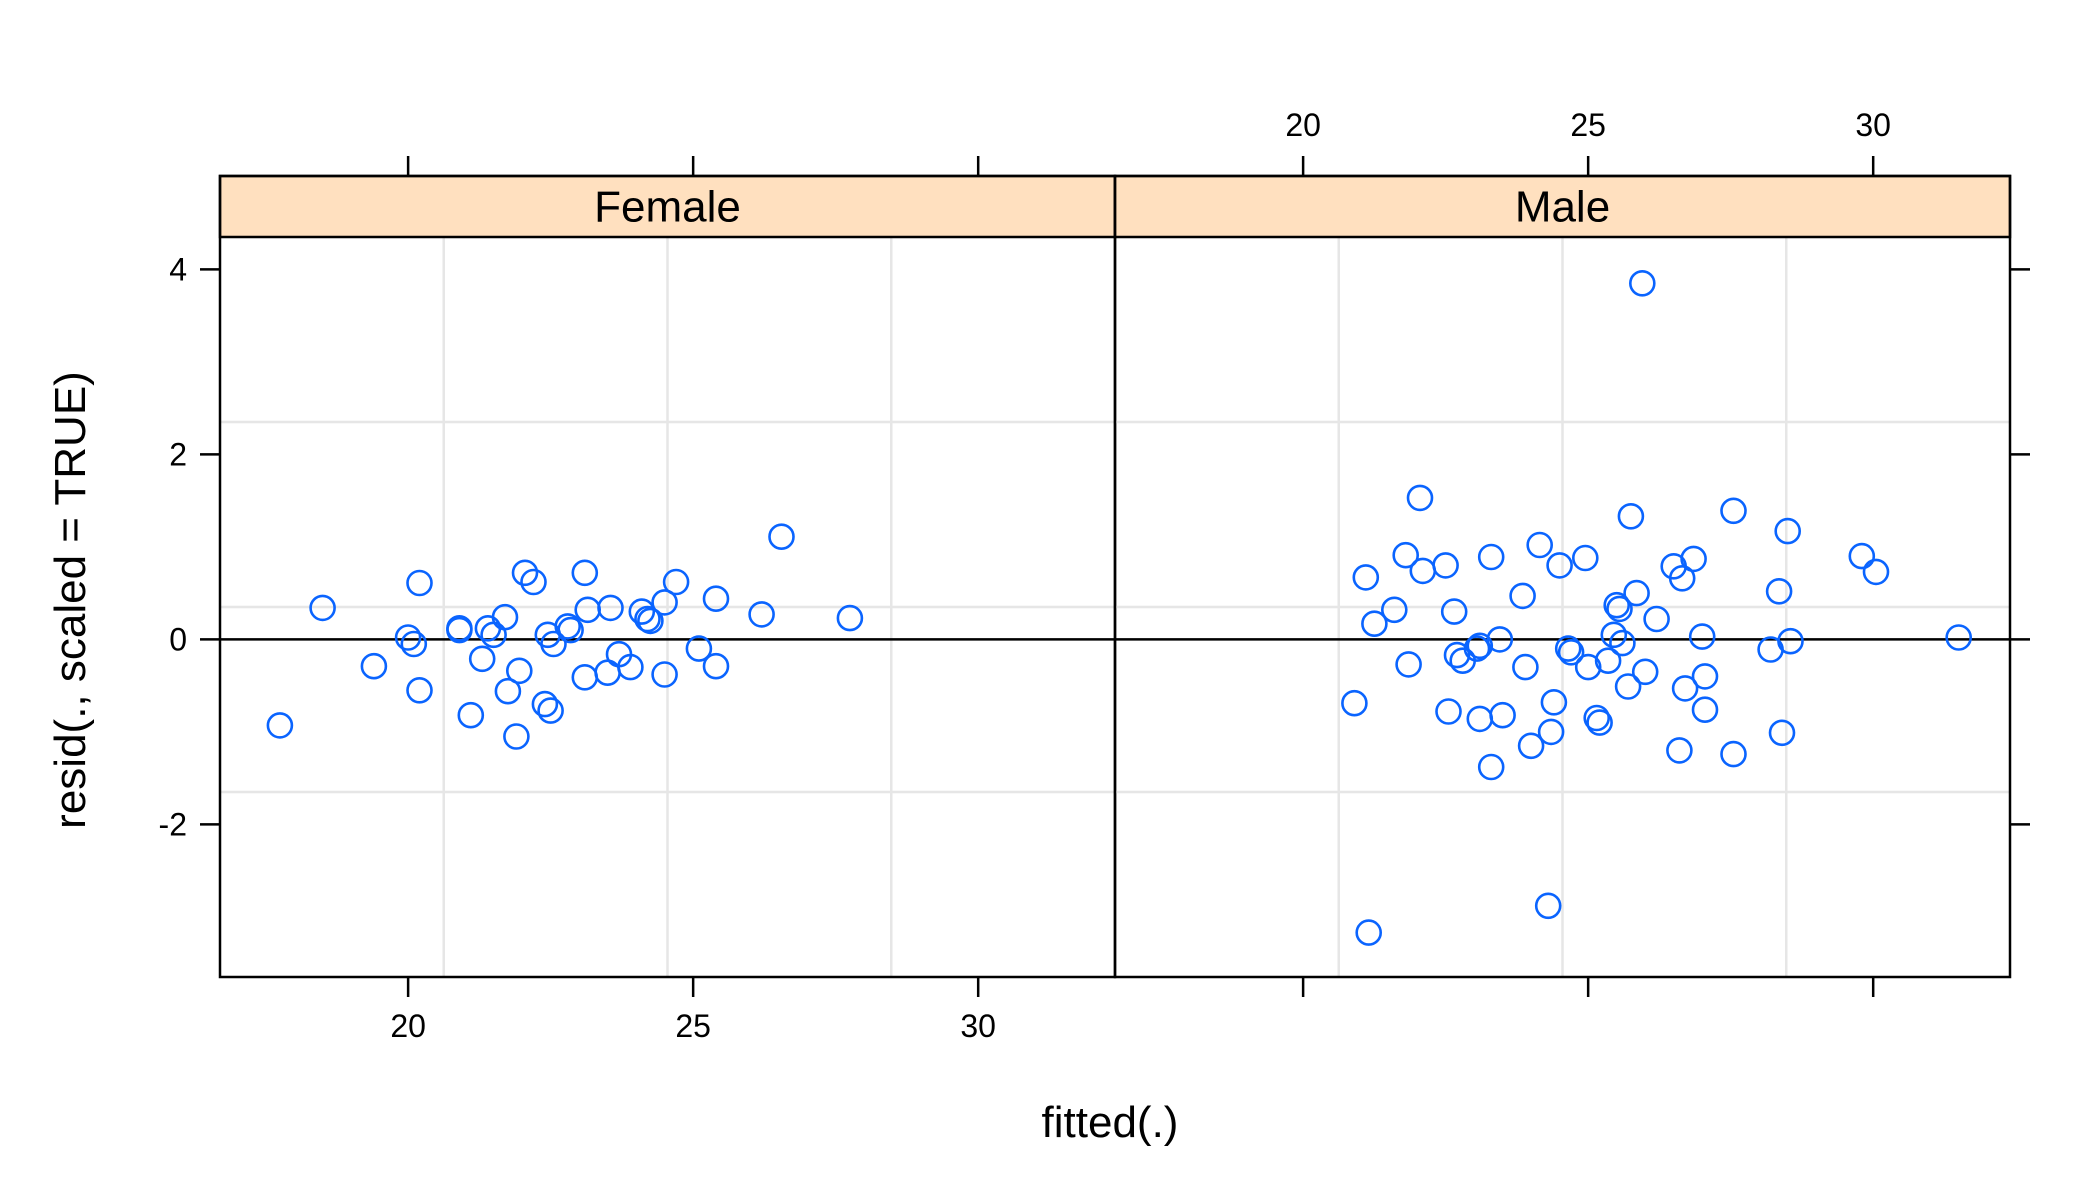 Image resolution: width=2100 pixels, height=1200 pixels. What do you see at coordinates (1110, 1122) in the screenshot?
I see `x-axis-title: fitted(.)` at bounding box center [1110, 1122].